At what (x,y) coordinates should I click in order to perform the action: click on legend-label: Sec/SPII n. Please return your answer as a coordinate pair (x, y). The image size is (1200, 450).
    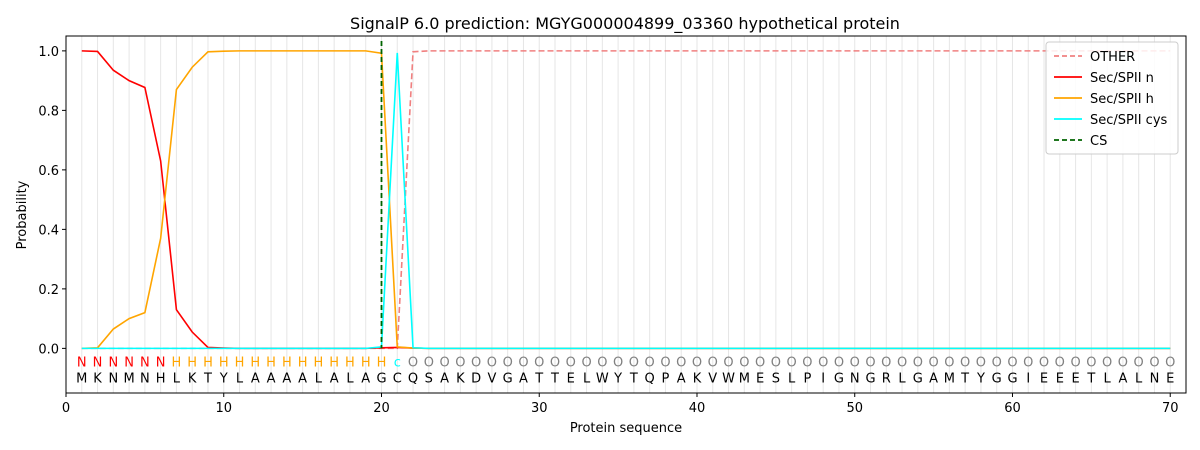
    Looking at the image, I should click on (1122, 78).